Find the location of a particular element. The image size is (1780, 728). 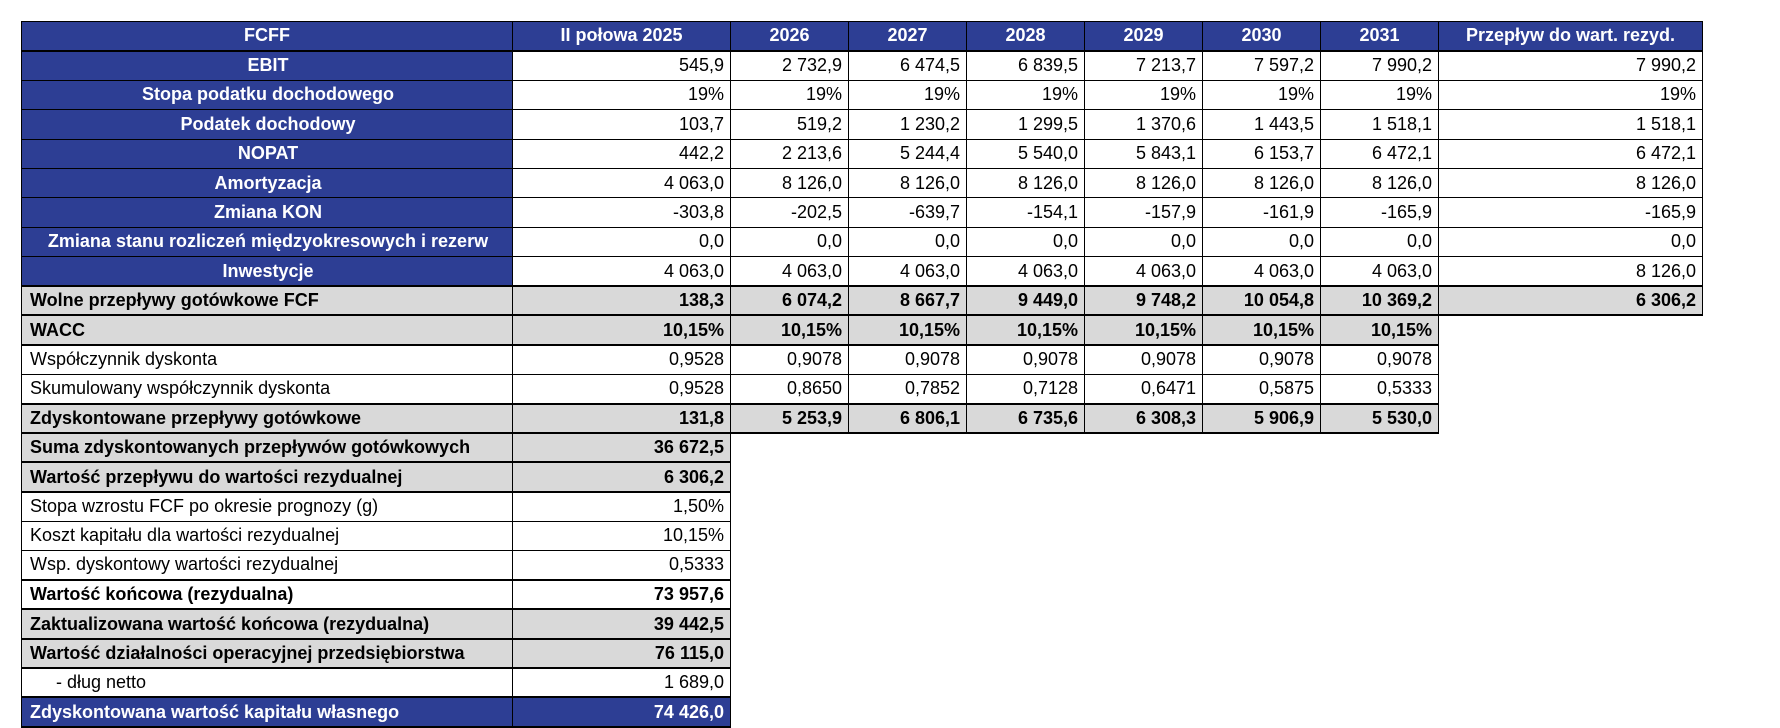

value-cell: -157,9 is located at coordinates (1143, 212).